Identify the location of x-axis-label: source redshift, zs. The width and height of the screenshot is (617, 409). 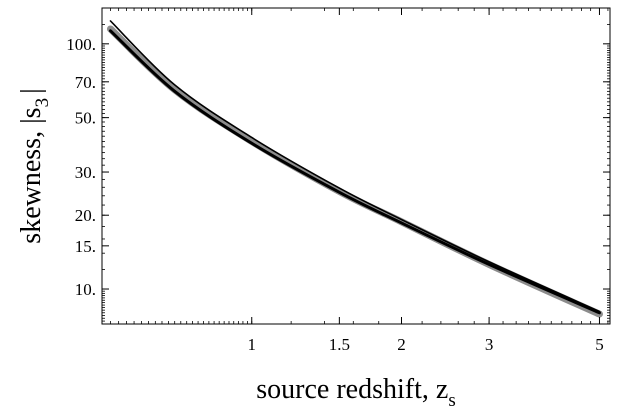
(355, 391).